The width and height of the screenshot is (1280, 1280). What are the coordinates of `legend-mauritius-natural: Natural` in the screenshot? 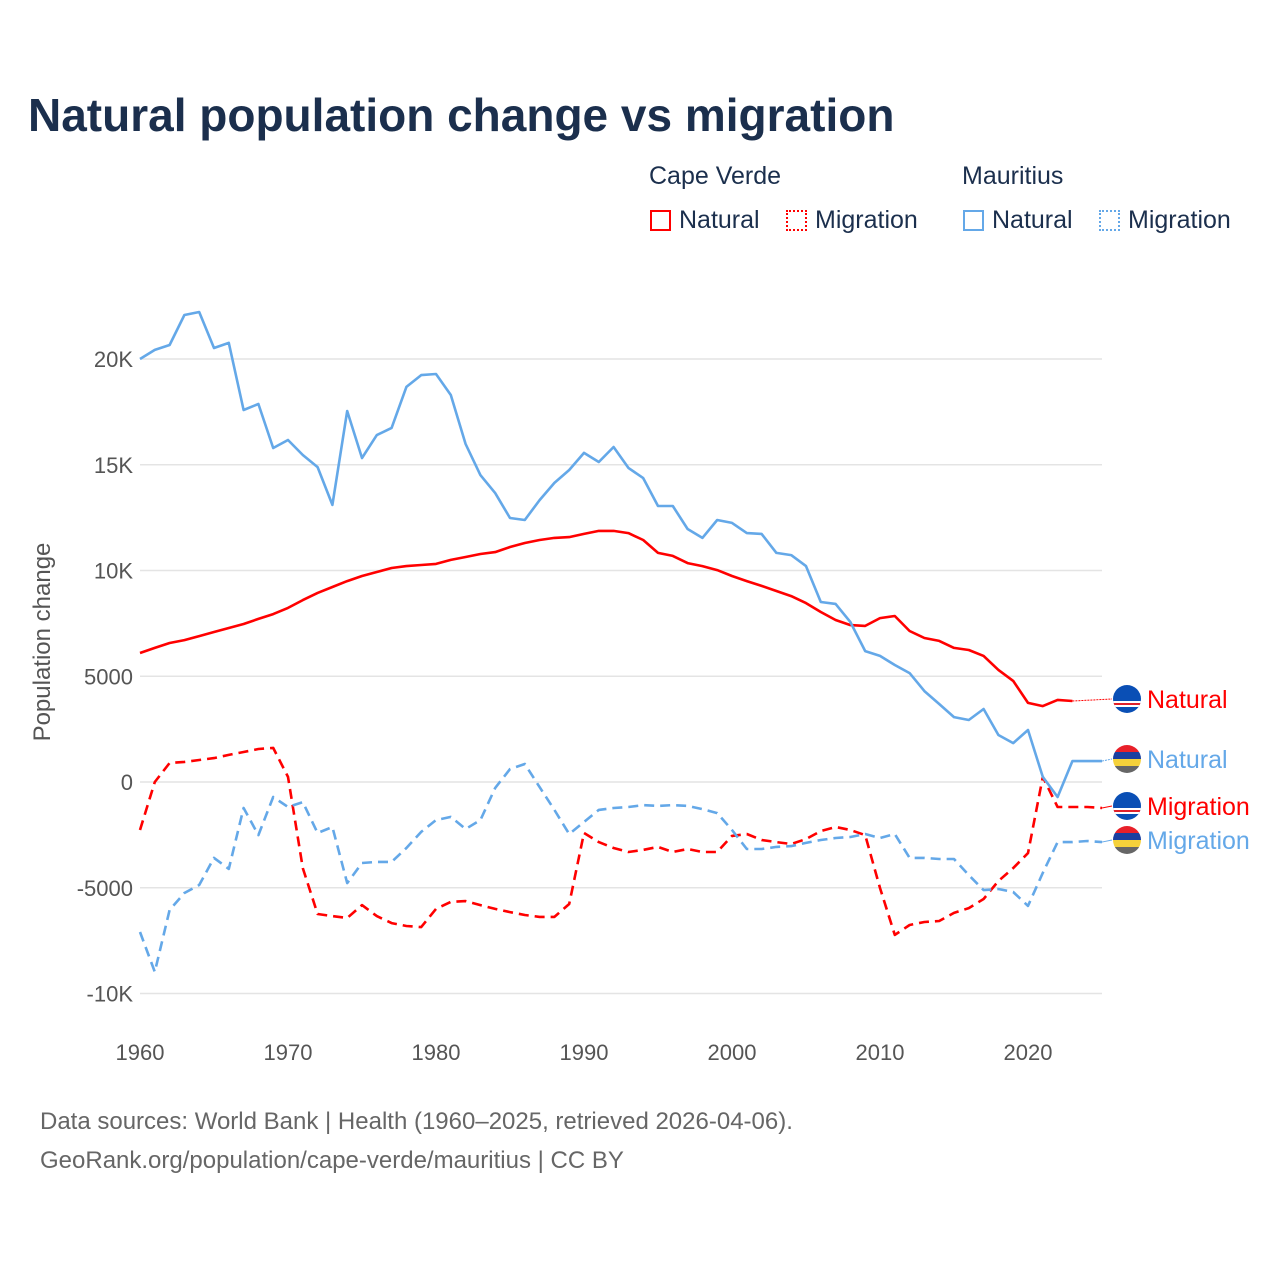 It's located at (1018, 220).